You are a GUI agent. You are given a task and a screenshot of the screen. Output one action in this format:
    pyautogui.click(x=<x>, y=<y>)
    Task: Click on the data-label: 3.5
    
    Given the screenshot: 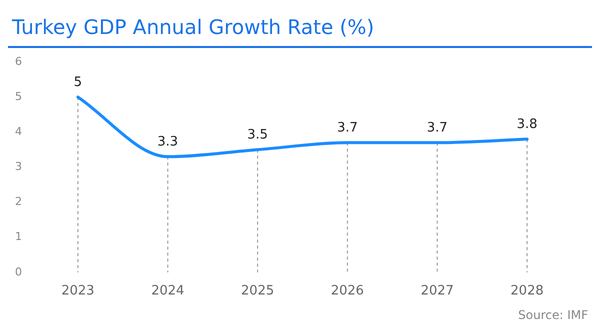 What is the action you would take?
    pyautogui.click(x=257, y=135)
    